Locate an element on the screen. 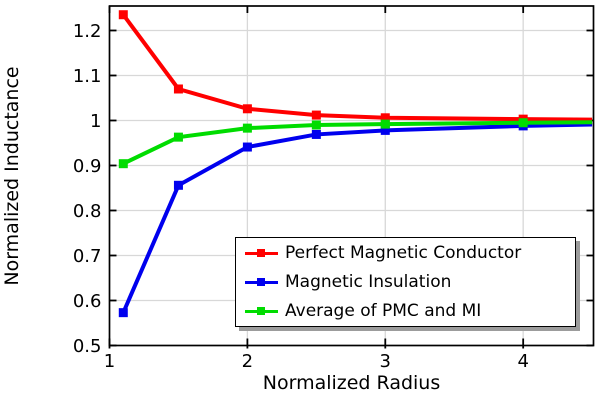 The height and width of the screenshot is (400, 600). legend-item-mi: Magnetic Insulation is located at coordinates (410, 282).